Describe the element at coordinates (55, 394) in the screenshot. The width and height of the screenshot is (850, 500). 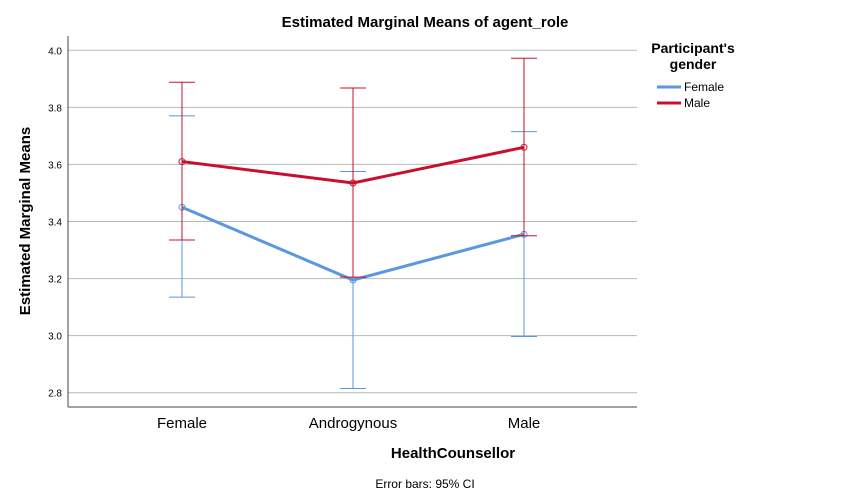
I see `y-tick-label: 2.8` at that location.